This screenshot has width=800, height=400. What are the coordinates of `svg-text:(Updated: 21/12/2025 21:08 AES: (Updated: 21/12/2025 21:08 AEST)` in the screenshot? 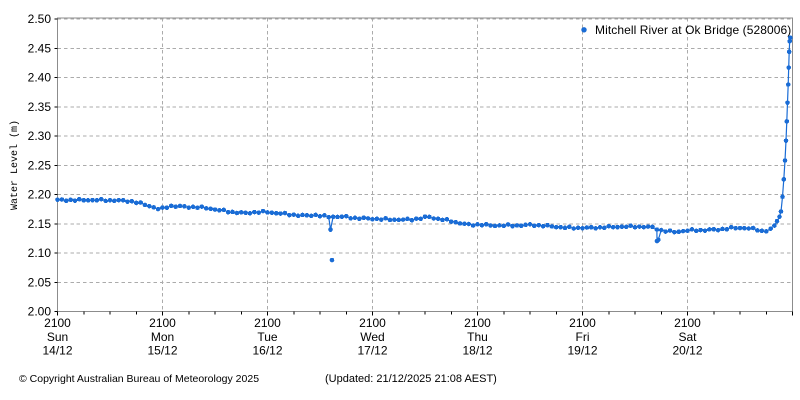 It's located at (411, 379).